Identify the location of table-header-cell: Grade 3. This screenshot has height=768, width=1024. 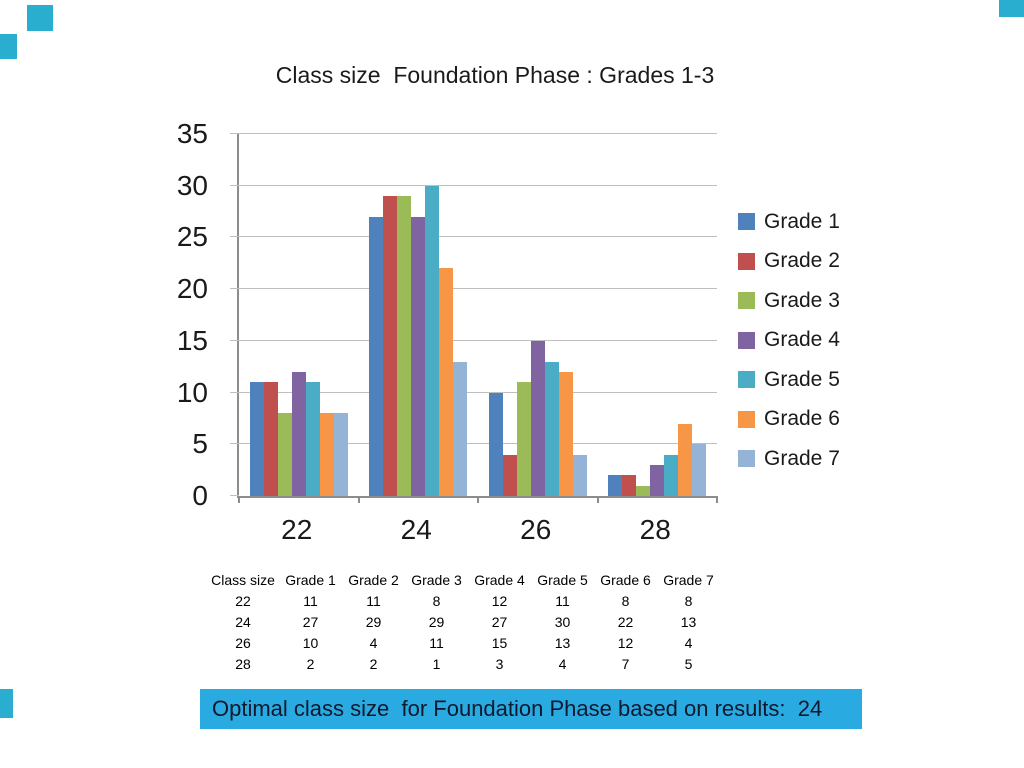
(436, 580).